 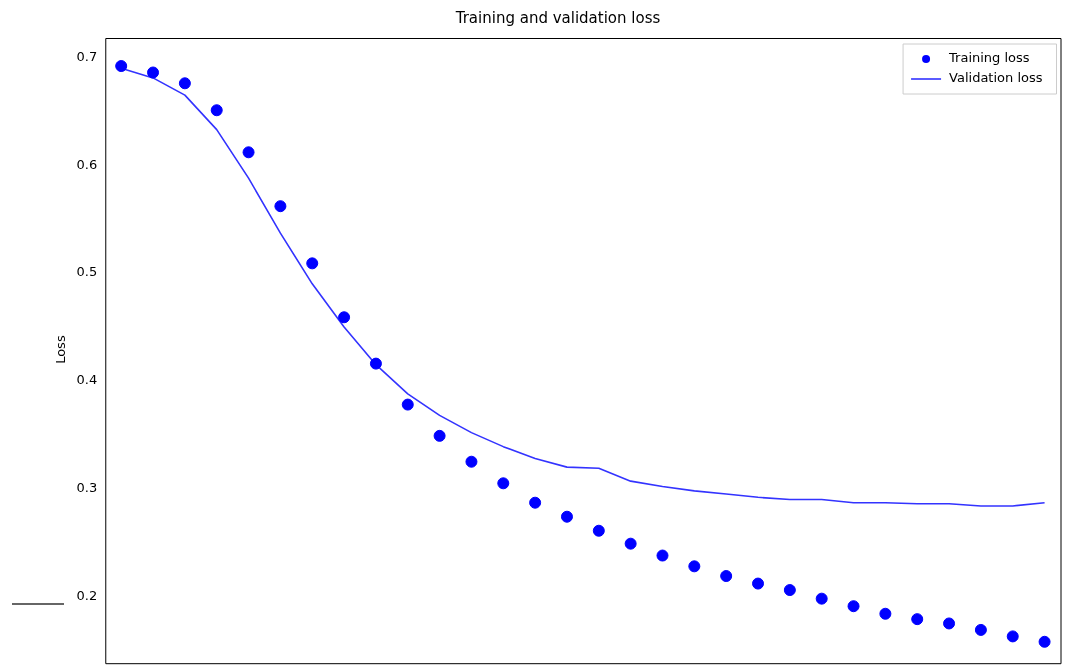 What do you see at coordinates (87, 595) in the screenshot?
I see `y-tick-label: 0.2` at bounding box center [87, 595].